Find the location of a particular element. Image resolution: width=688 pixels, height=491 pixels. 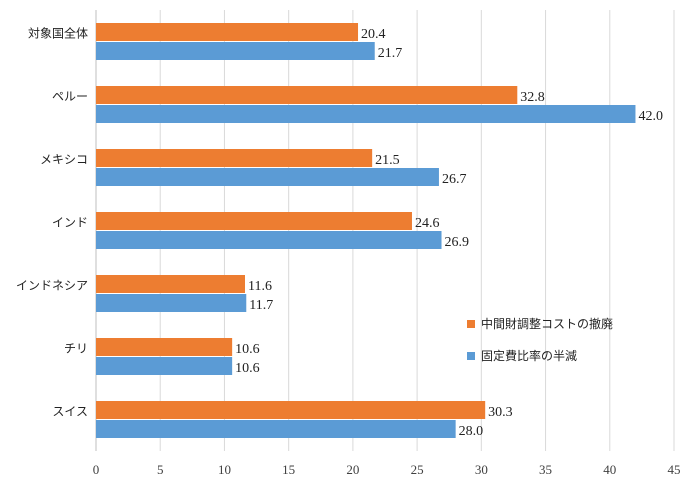

data-label-1-2: 26.7 is located at coordinates (454, 179).